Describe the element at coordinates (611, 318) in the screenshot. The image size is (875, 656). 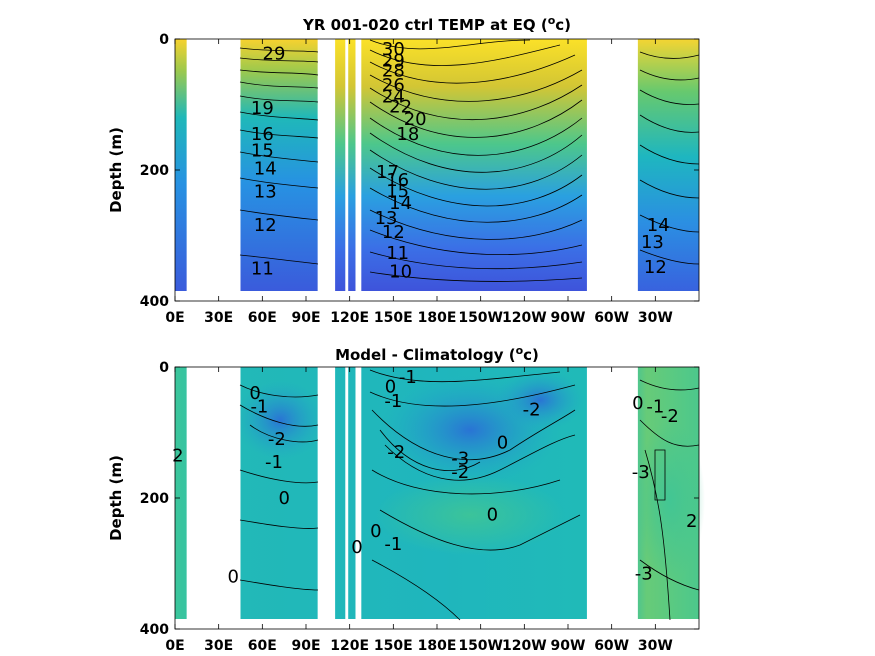
I see `x-tick-label: 60W` at that location.